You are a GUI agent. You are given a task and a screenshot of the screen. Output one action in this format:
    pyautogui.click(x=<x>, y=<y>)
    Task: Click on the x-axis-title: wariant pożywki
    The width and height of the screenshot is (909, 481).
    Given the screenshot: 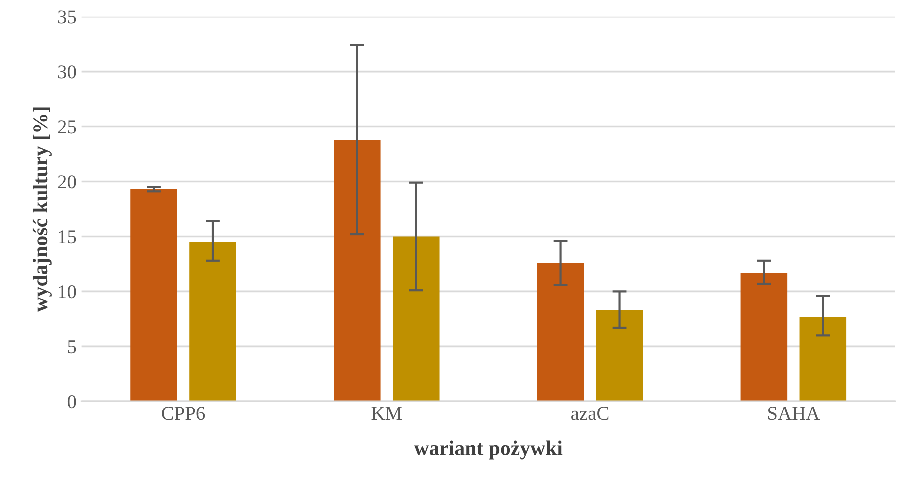 What is the action you would take?
    pyautogui.click(x=488, y=450)
    